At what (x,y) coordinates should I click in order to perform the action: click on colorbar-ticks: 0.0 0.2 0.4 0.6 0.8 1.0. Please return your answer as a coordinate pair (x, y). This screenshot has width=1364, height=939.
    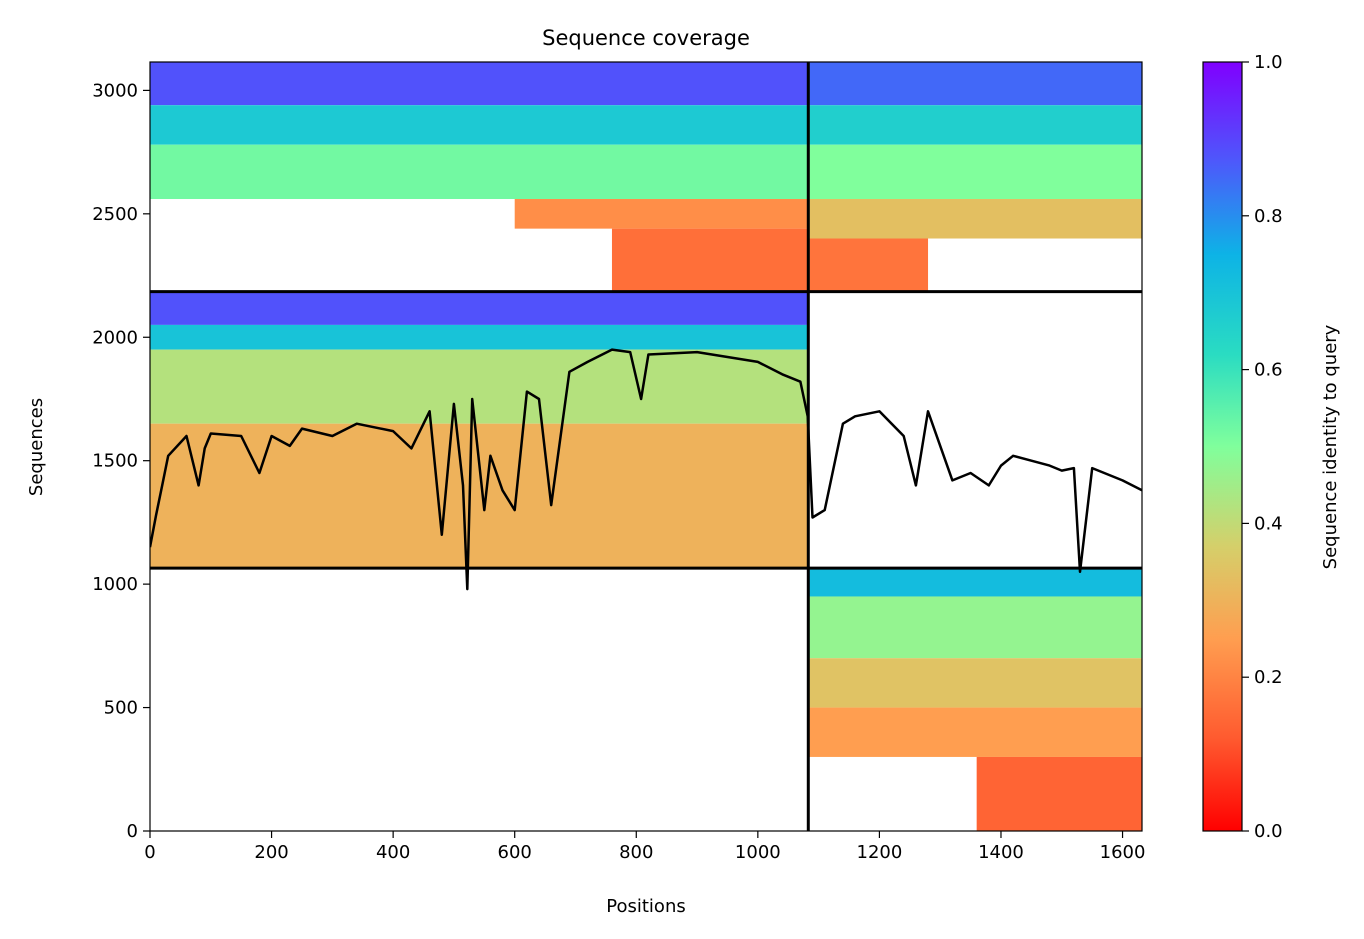
    Looking at the image, I should click on (1262, 447).